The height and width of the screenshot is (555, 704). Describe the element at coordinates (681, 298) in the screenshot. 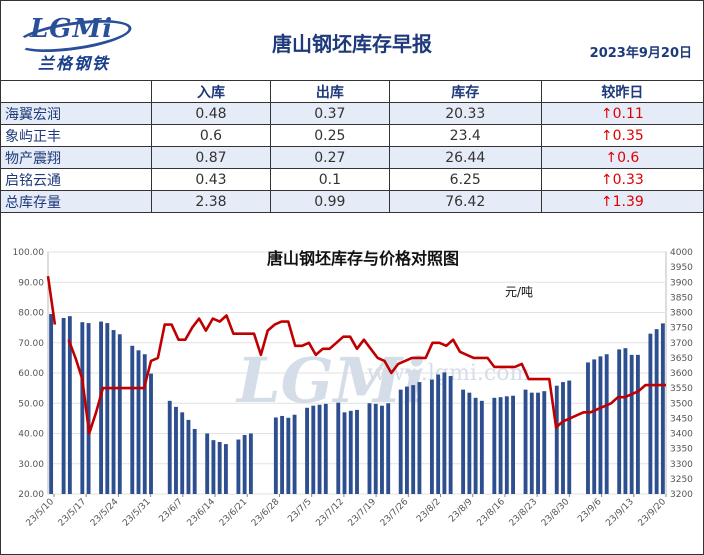

I see `y-right-tick-label: 3850` at that location.